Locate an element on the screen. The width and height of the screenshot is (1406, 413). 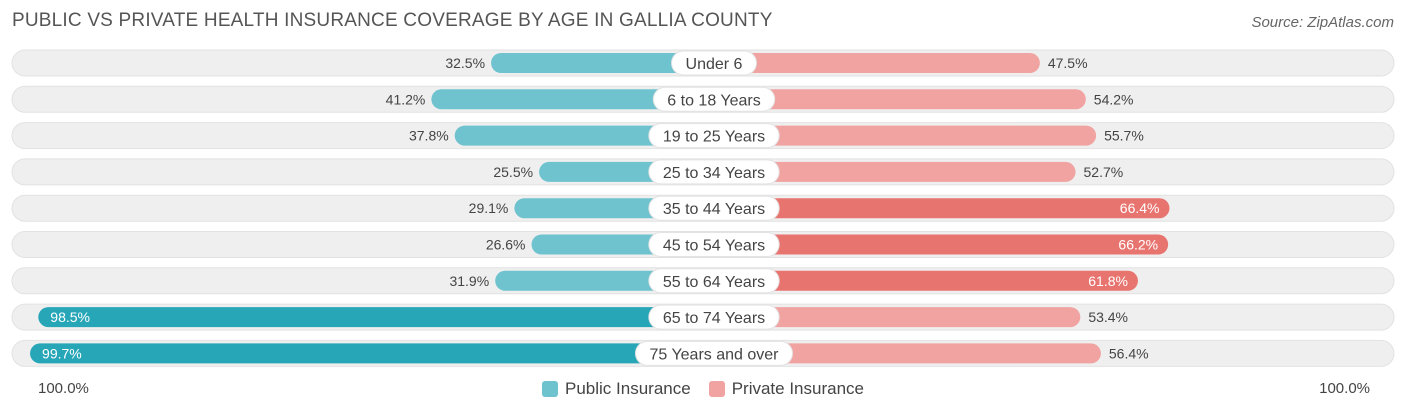
legend-item-public: Public Insurance is located at coordinates (616, 389).